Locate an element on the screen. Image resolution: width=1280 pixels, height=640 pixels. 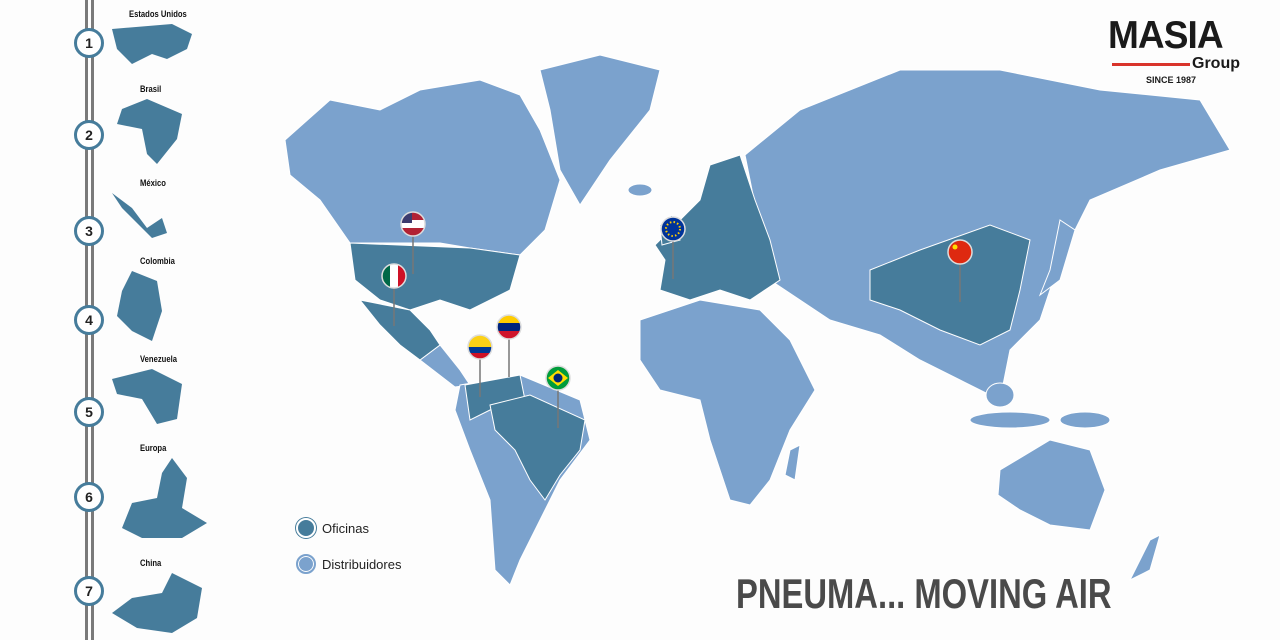
new-guinea is located at coordinates (1085, 420).